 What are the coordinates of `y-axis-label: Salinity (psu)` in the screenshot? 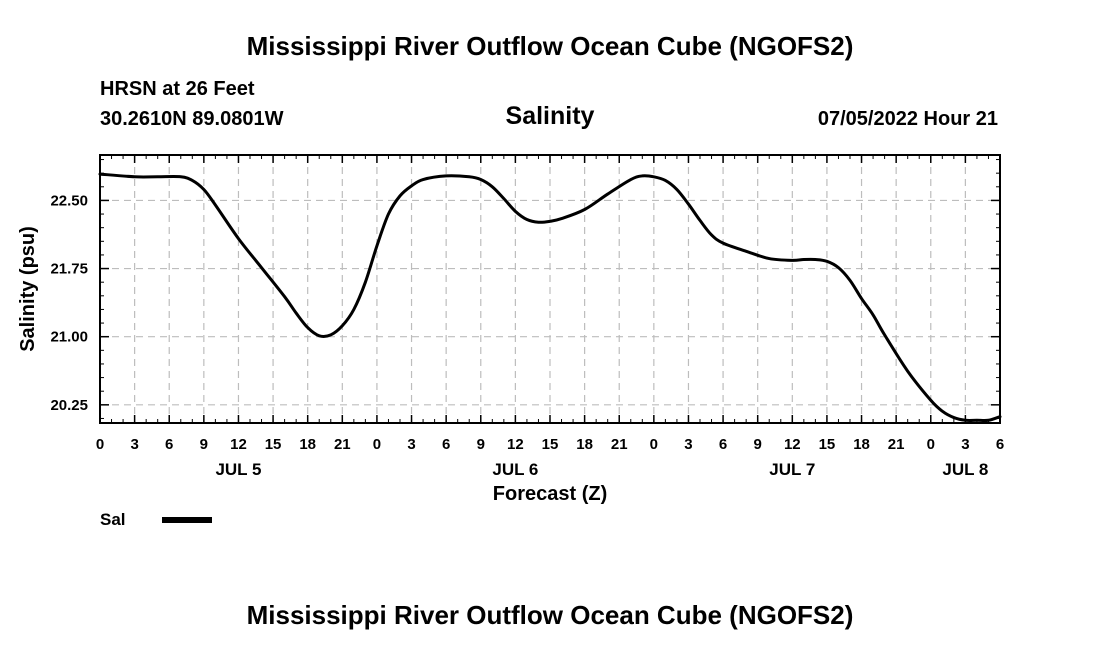 It's located at (28, 289).